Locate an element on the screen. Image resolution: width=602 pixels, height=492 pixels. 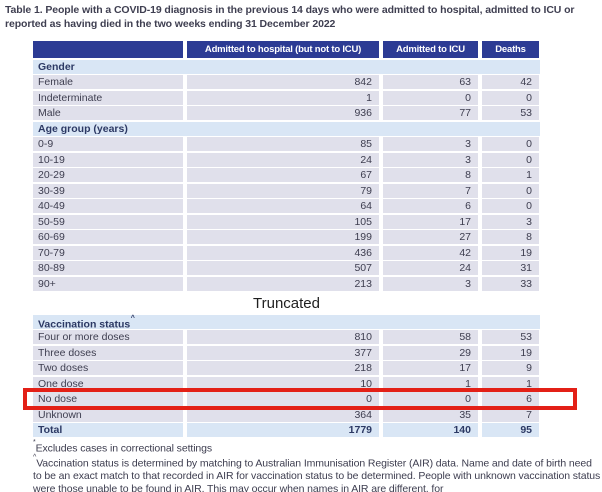
value-cell: 140 is located at coordinates (430, 430).